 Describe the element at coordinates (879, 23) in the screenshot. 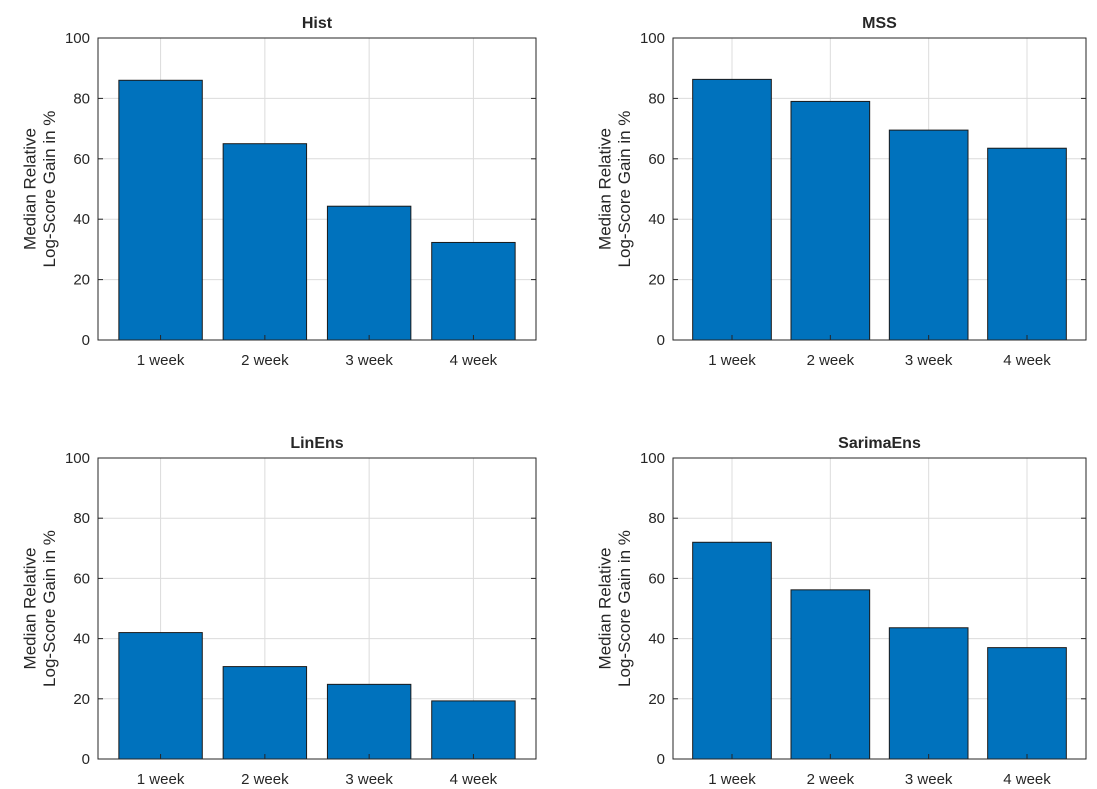

I see `chart-title: MSS` at that location.